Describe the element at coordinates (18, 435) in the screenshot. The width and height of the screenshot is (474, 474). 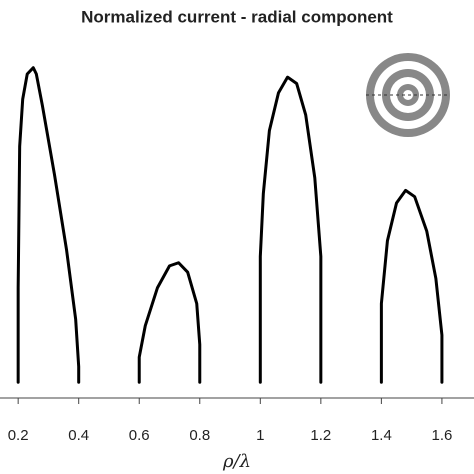
I see `x-tick-label: 0.2` at that location.